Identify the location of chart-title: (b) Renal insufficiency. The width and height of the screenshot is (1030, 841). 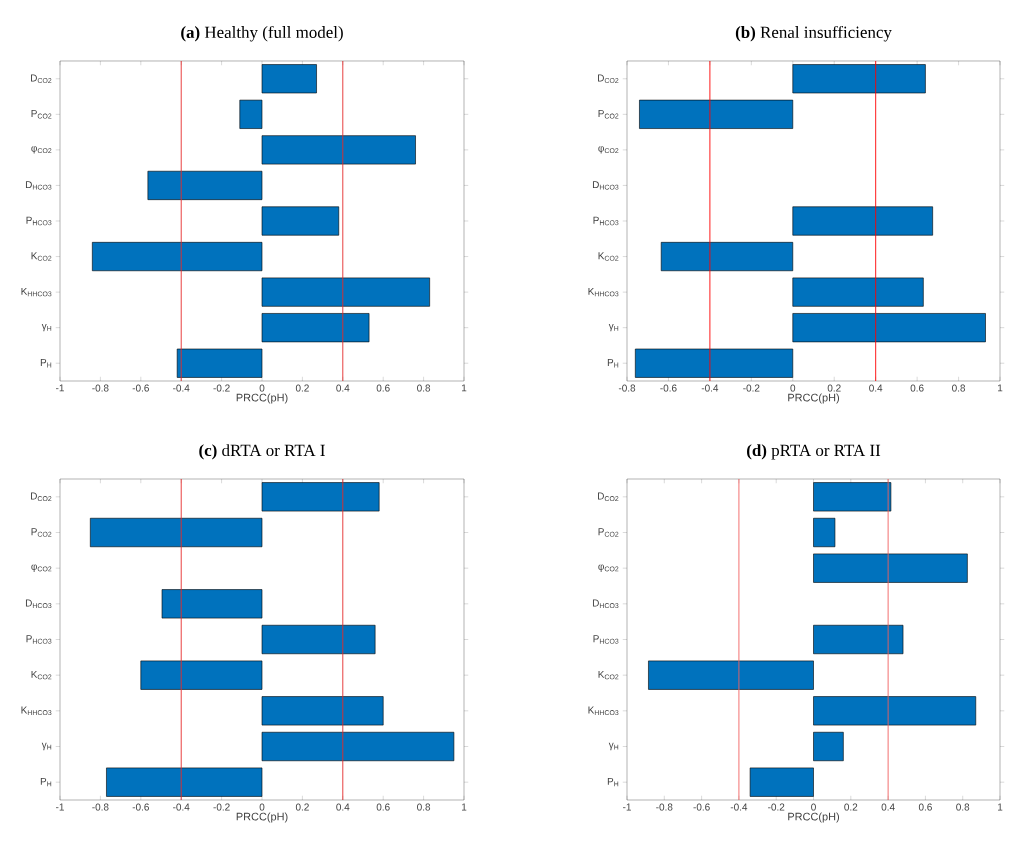
(813, 33).